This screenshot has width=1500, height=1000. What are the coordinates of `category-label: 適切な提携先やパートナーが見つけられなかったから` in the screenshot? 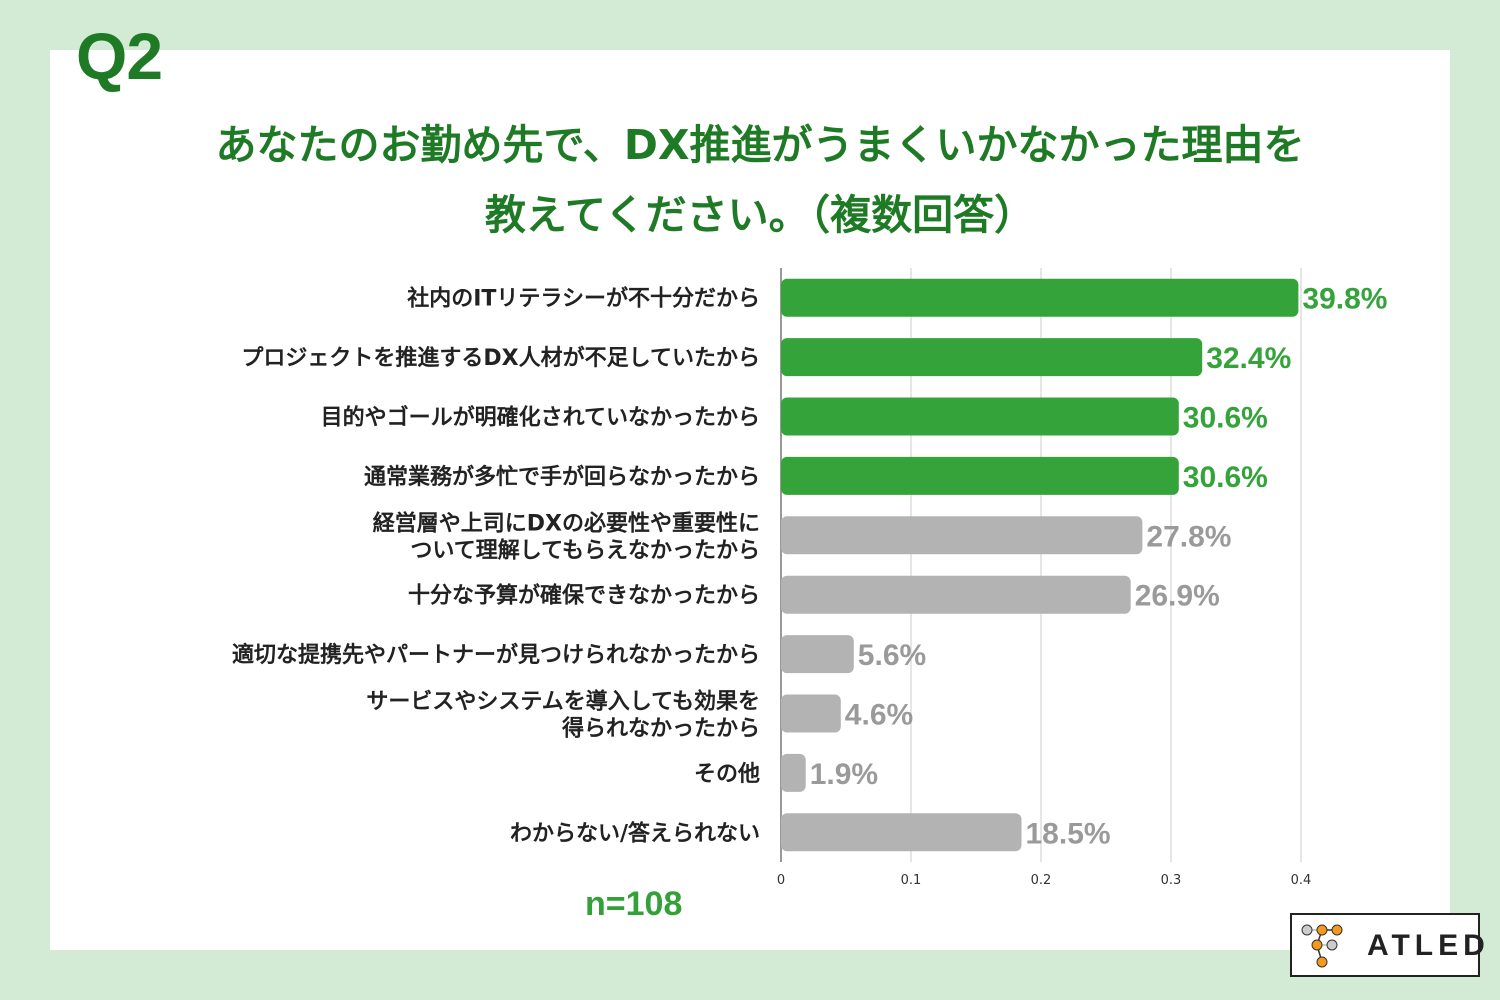 It's located at (496, 655).